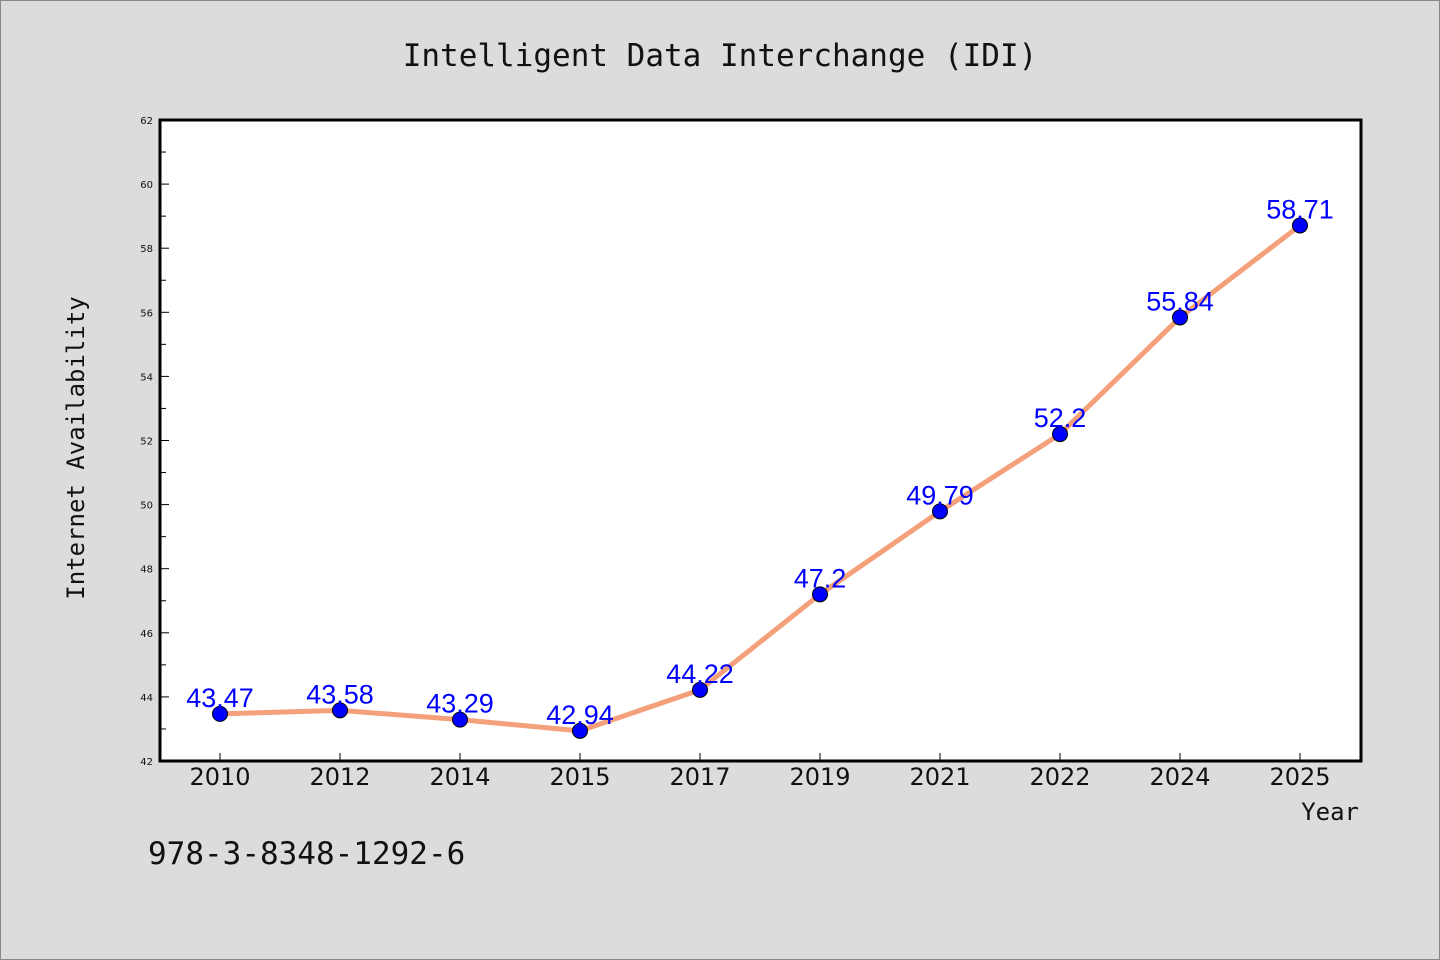  Describe the element at coordinates (720, 56) in the screenshot. I see `chart-title: Intelligent Data Interchange (IDI)` at that location.